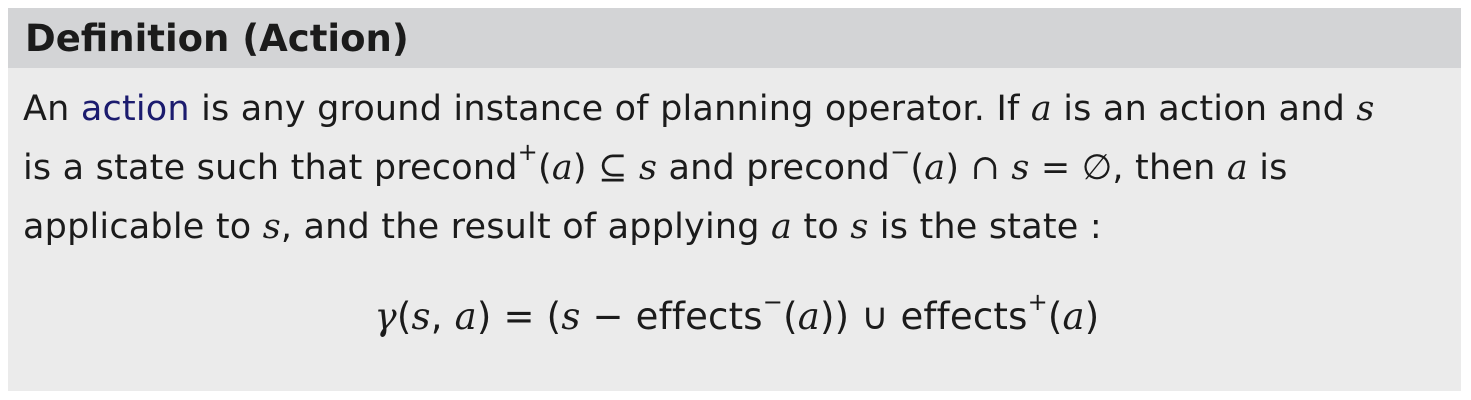  Describe the element at coordinates (270, 168) in the screenshot. I see `text-segment: is a state such that precond` at that location.